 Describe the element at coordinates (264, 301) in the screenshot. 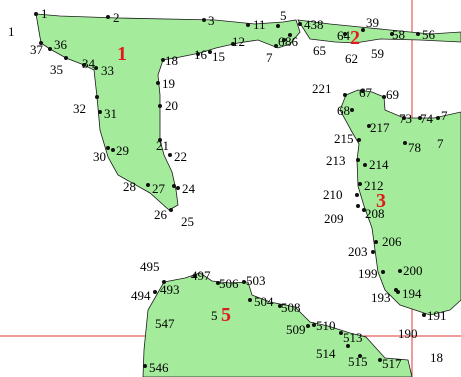

I see `vertex-label: 504` at that location.